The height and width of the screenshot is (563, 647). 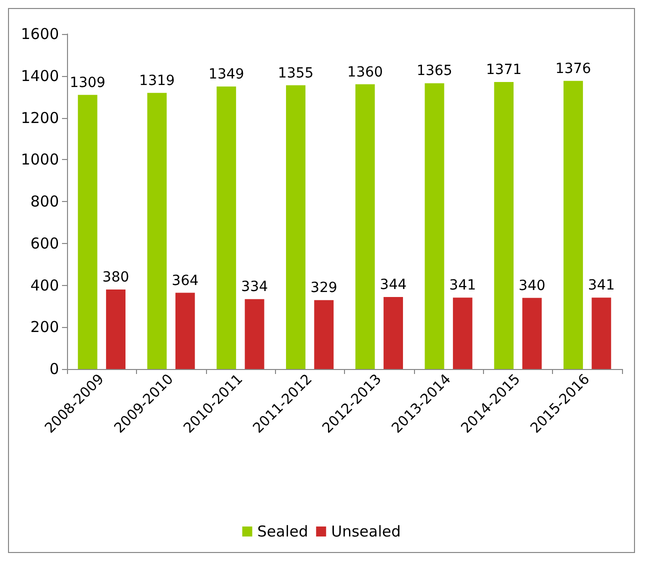 I want to click on data-label: 1360, so click(x=365, y=72).